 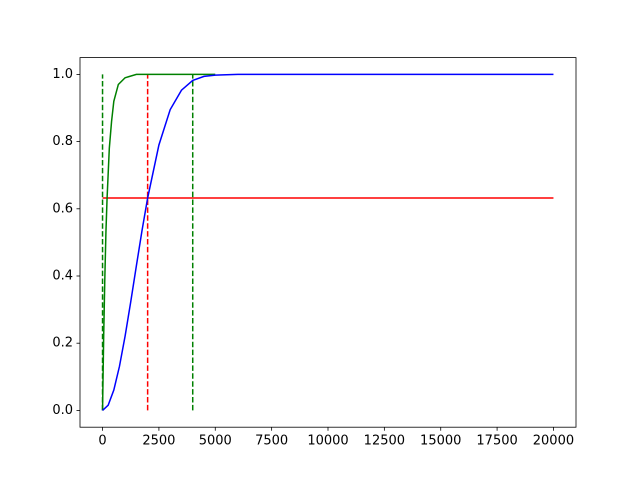 What do you see at coordinates (384, 441) in the screenshot?
I see `x-tick-label: 12500` at bounding box center [384, 441].